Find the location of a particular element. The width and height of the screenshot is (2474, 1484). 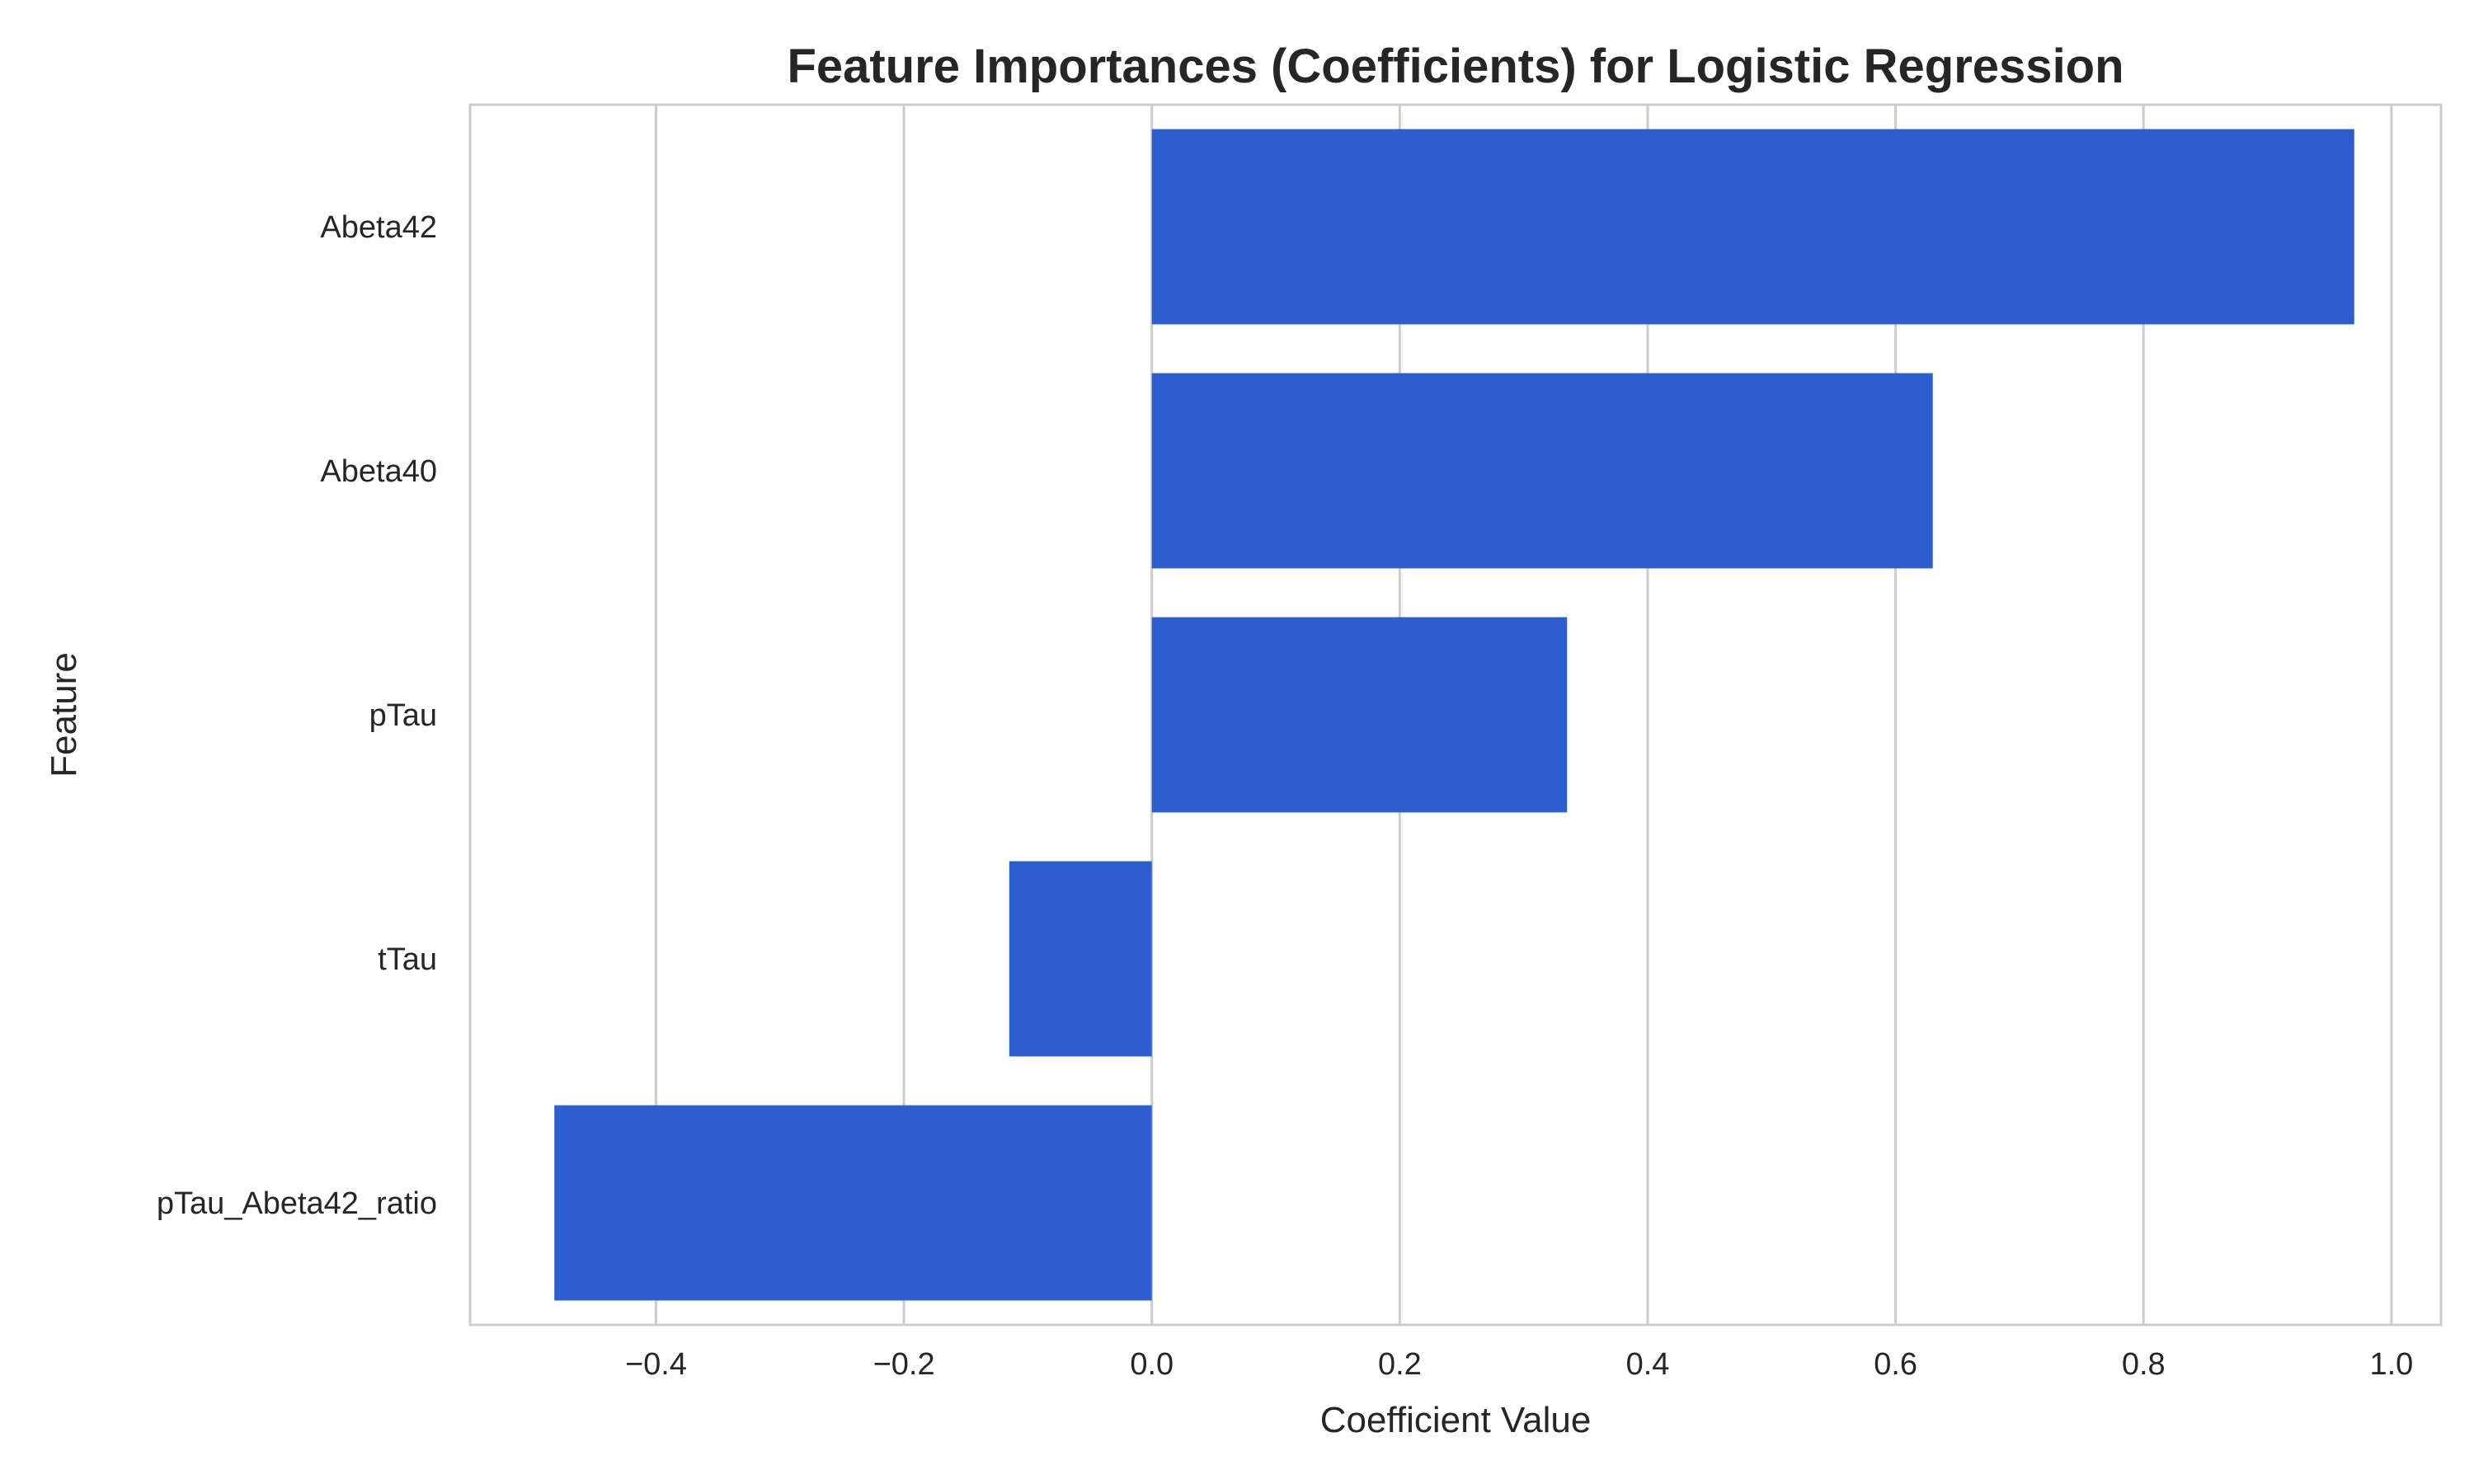

bar-ttau is located at coordinates (1080, 959).